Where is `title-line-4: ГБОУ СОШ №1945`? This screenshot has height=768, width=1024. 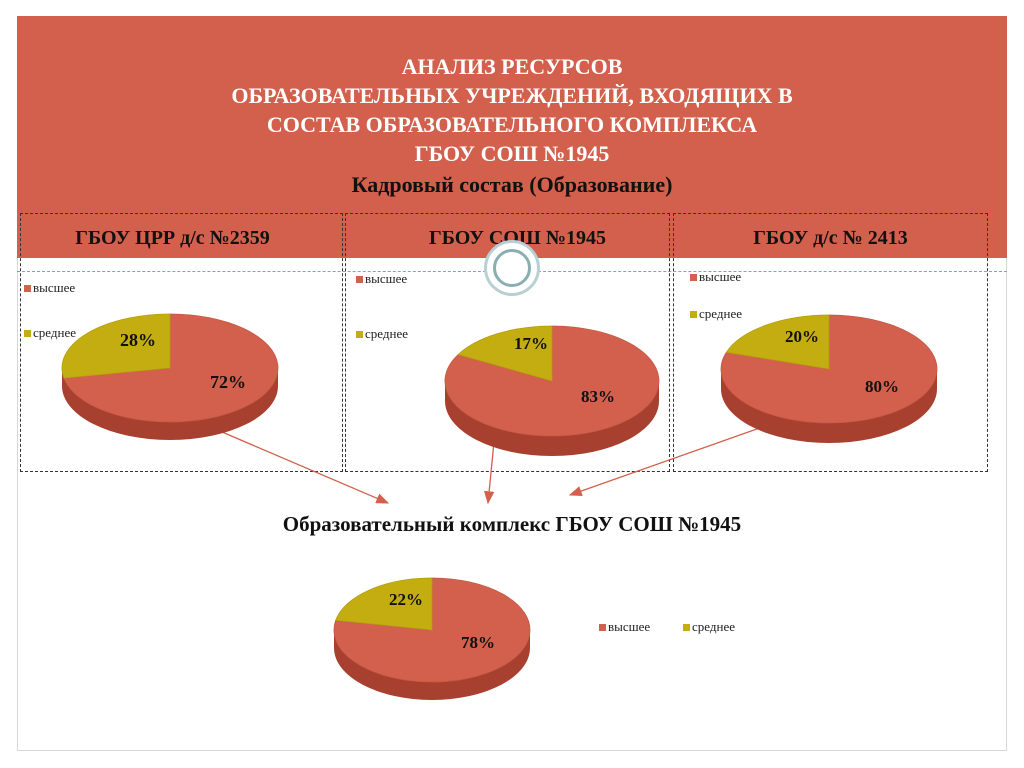 title-line-4: ГБОУ СОШ №1945 is located at coordinates (512, 153).